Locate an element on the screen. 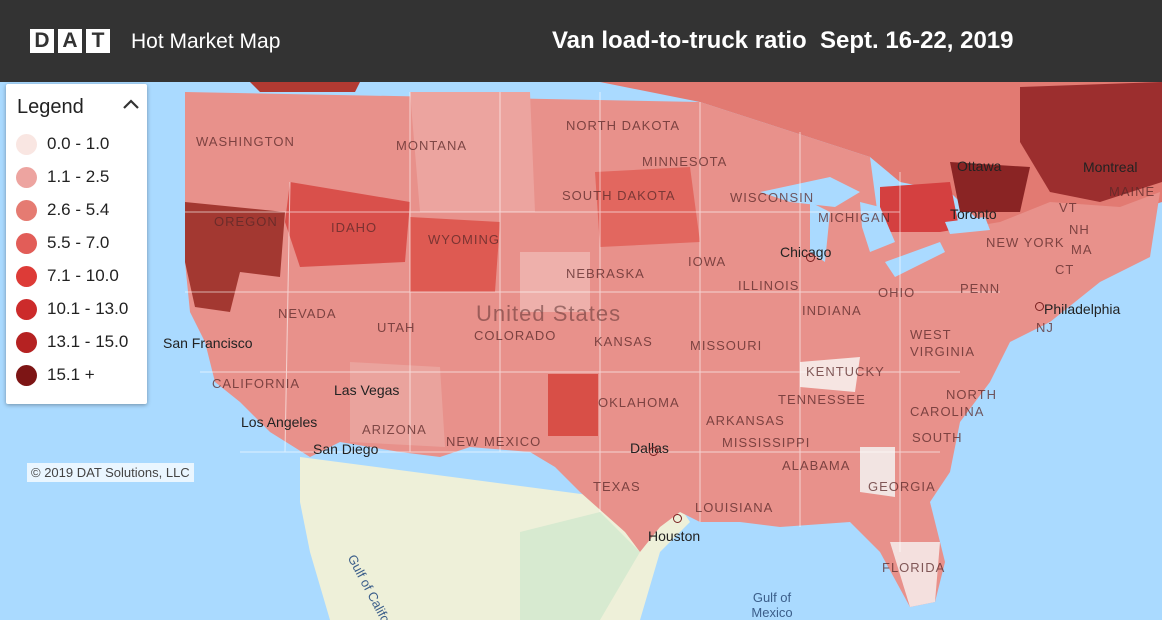 The width and height of the screenshot is (1162, 620). legend-label: 5.5 - 7.0 is located at coordinates (78, 242).